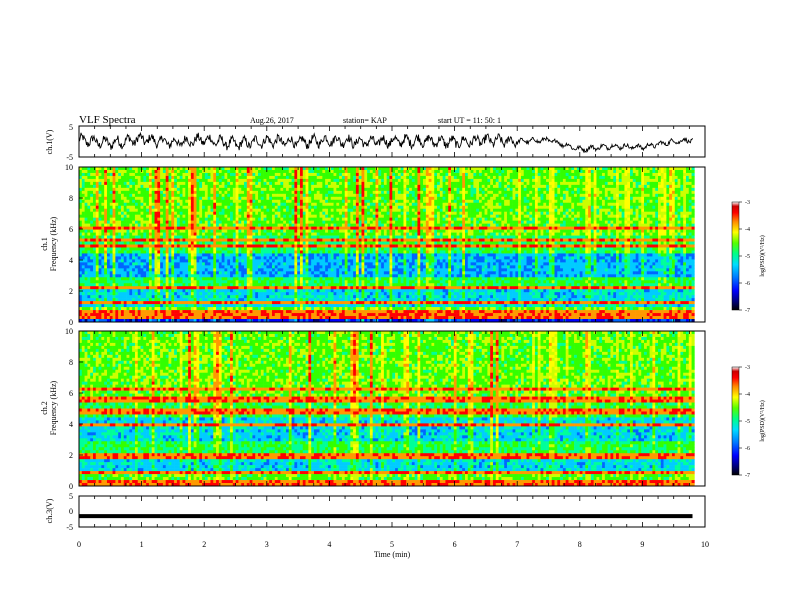  I want to click on start-time-label: start UT = 11: 50: 1, so click(469, 120).